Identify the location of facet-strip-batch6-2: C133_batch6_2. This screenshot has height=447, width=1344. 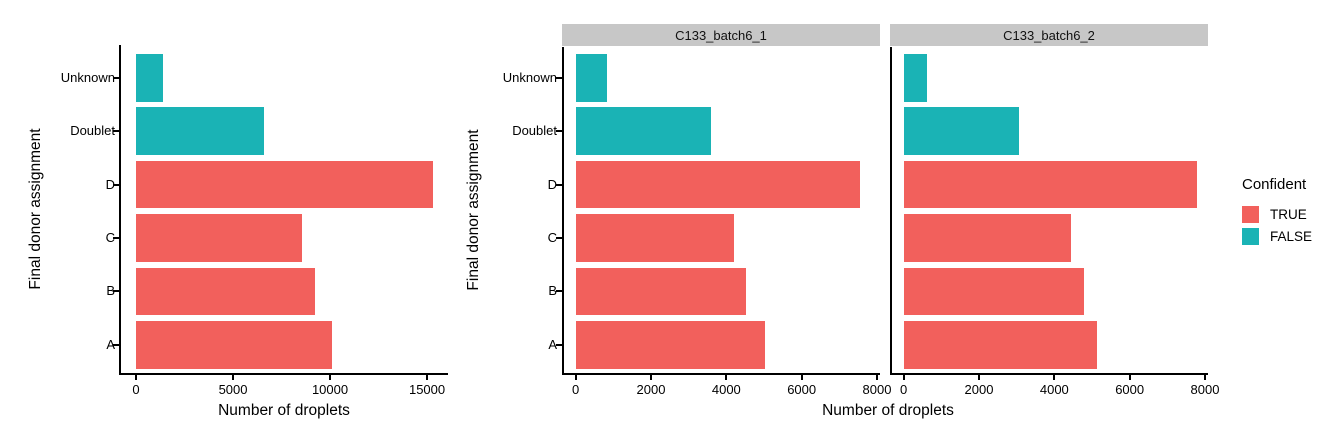
(1049, 35).